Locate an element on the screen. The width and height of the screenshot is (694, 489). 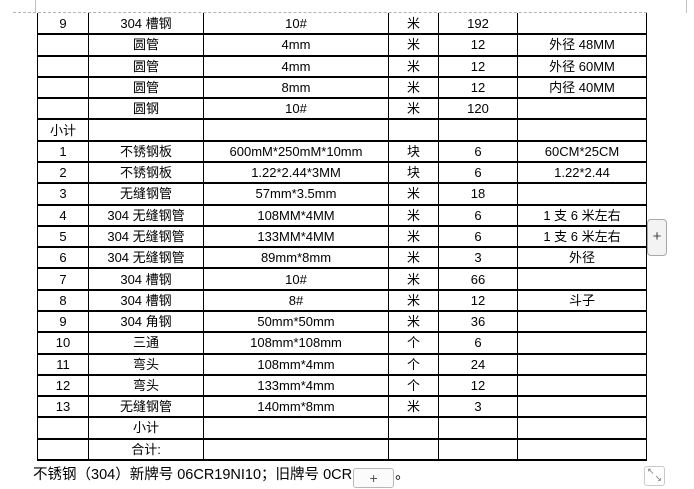
table-cell: 4 is located at coordinates (63, 215).